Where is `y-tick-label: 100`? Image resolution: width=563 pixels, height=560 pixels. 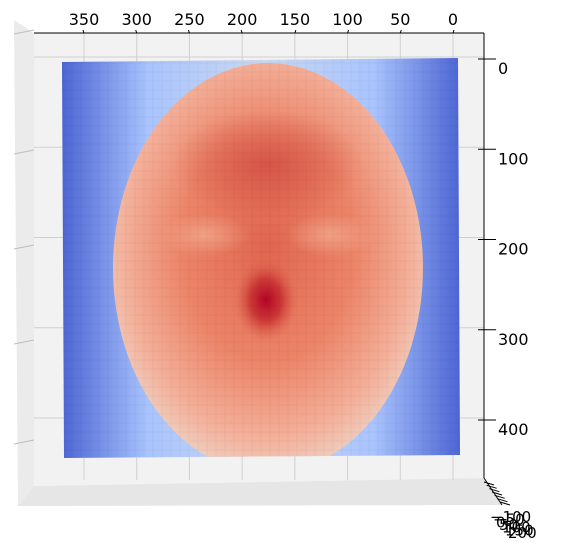
y-tick-label: 100 is located at coordinates (513, 158).